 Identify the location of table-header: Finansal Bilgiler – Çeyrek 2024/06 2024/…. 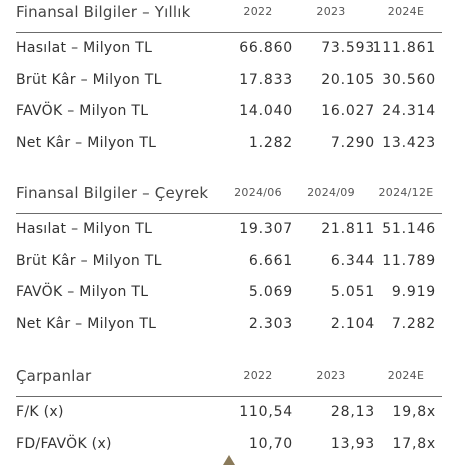
(229, 197).